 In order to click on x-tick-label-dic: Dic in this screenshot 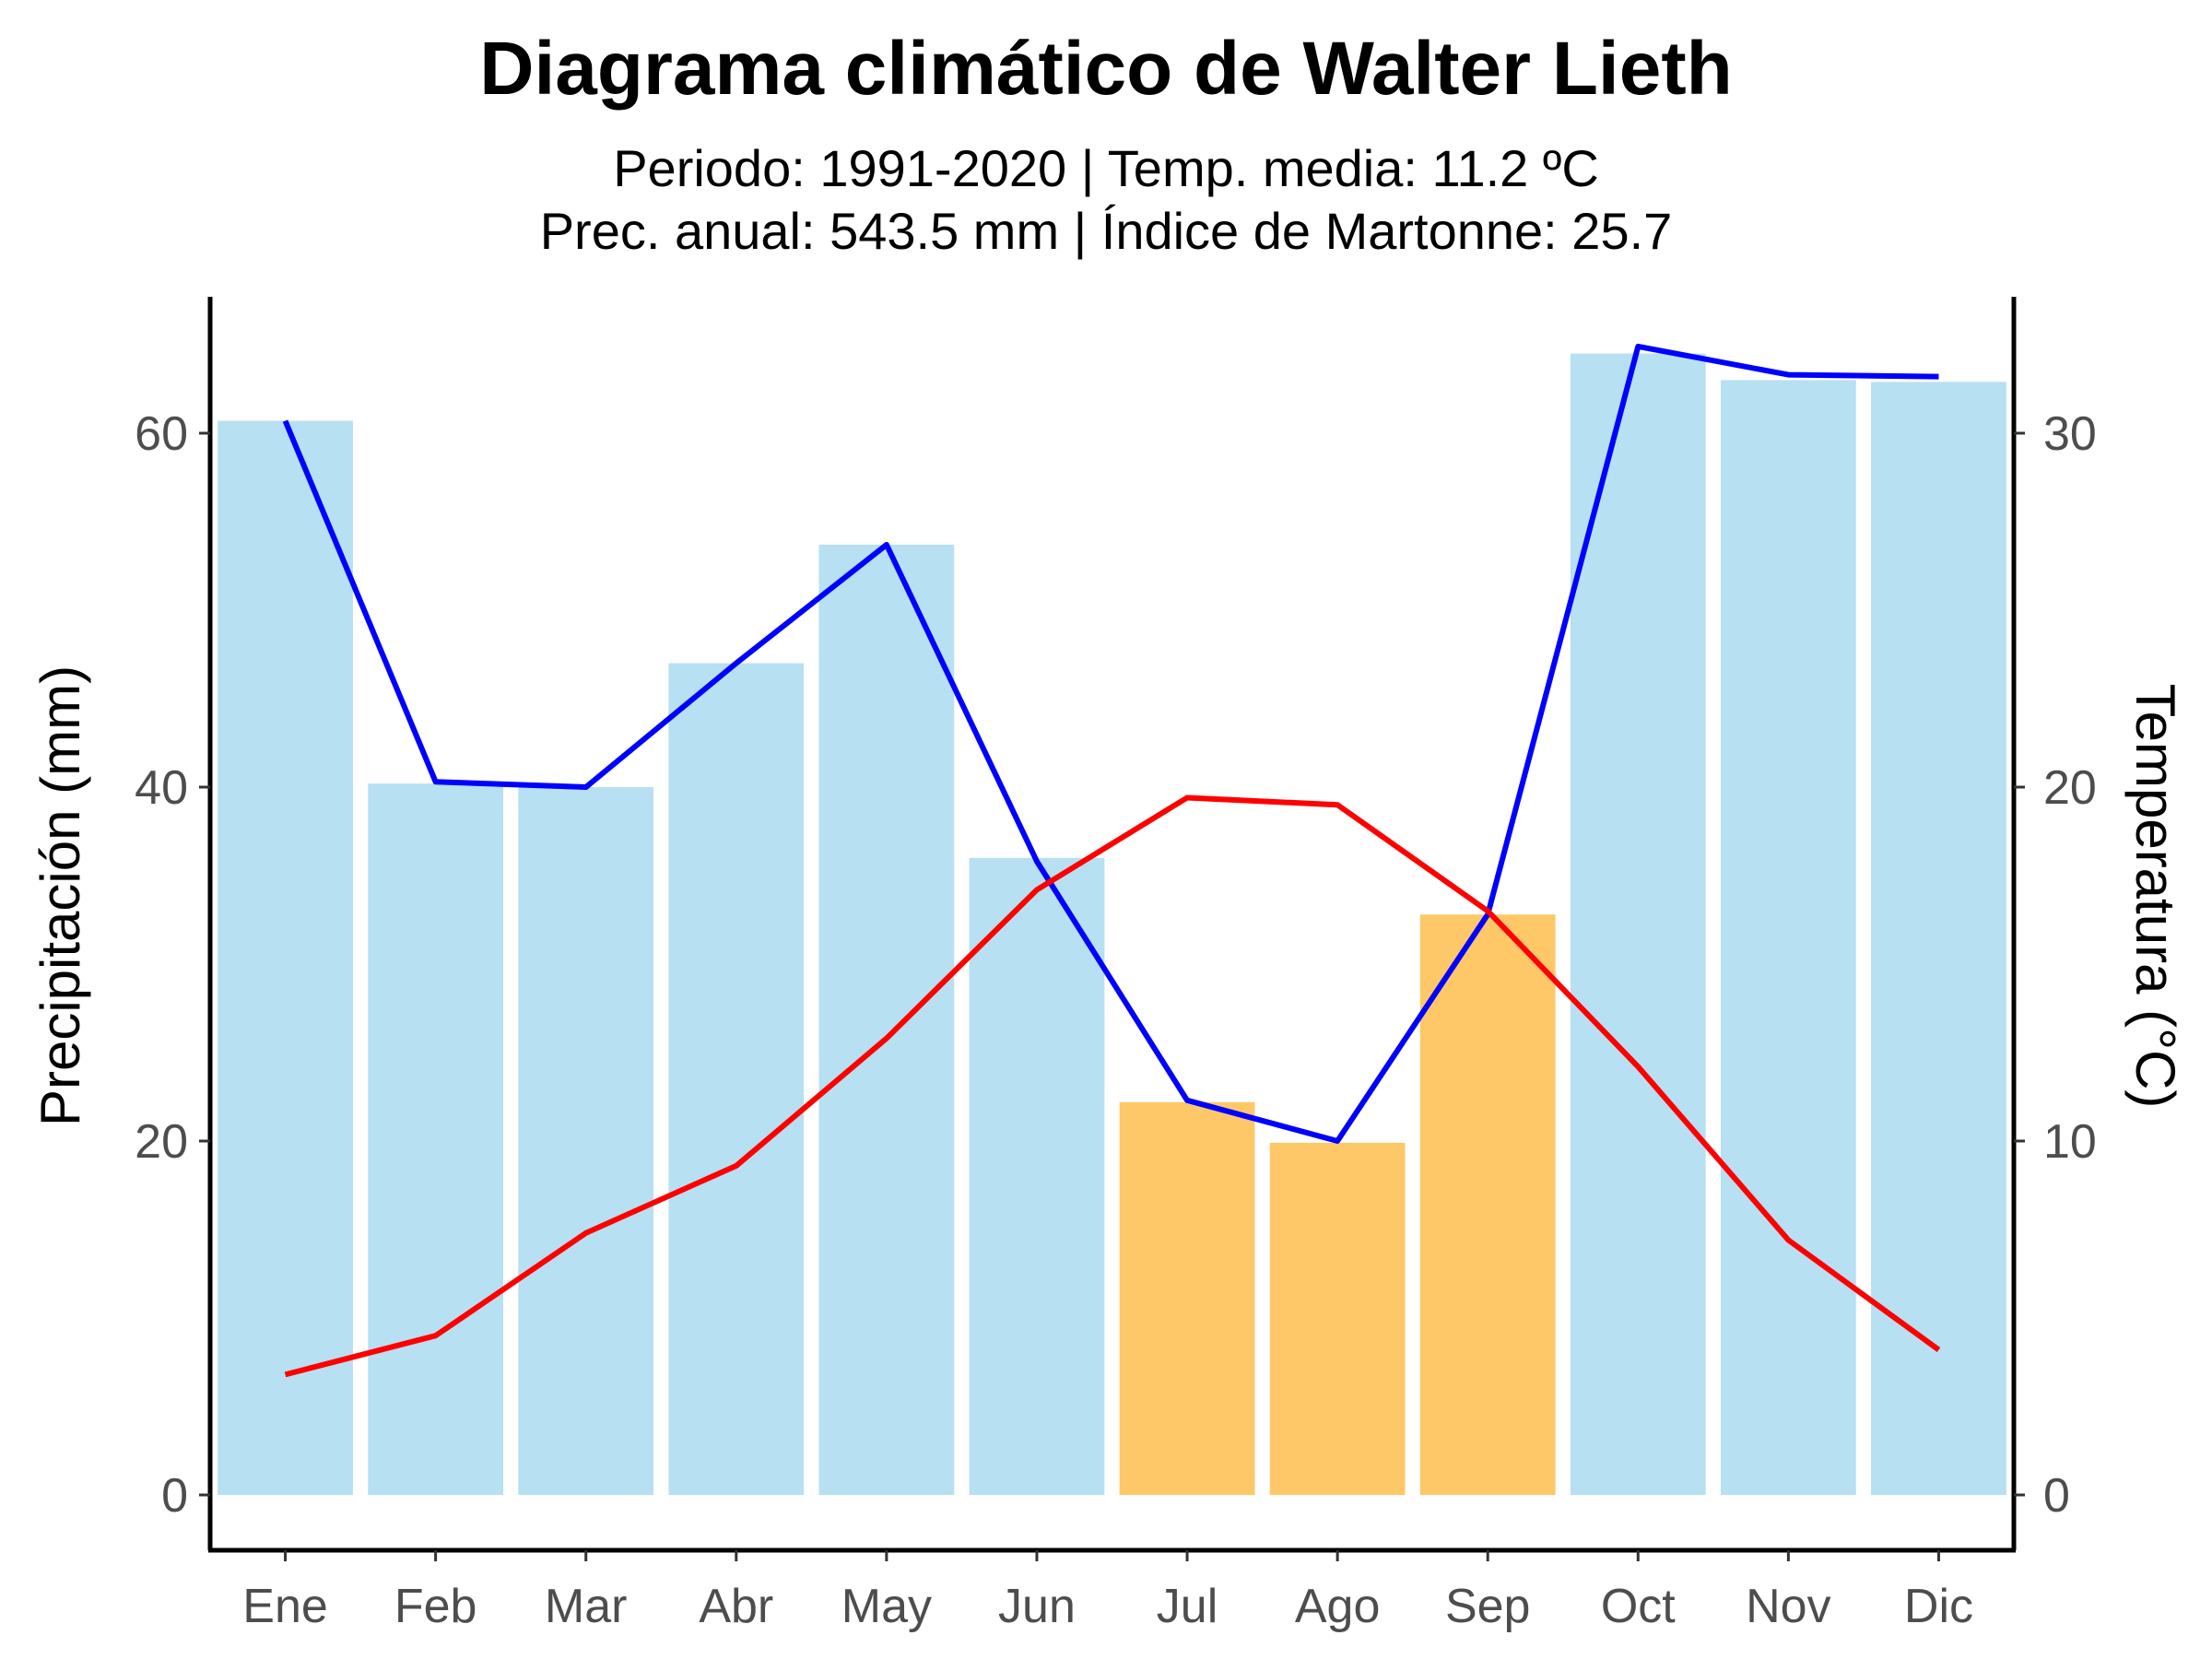, I will do `click(1938, 1606)`.